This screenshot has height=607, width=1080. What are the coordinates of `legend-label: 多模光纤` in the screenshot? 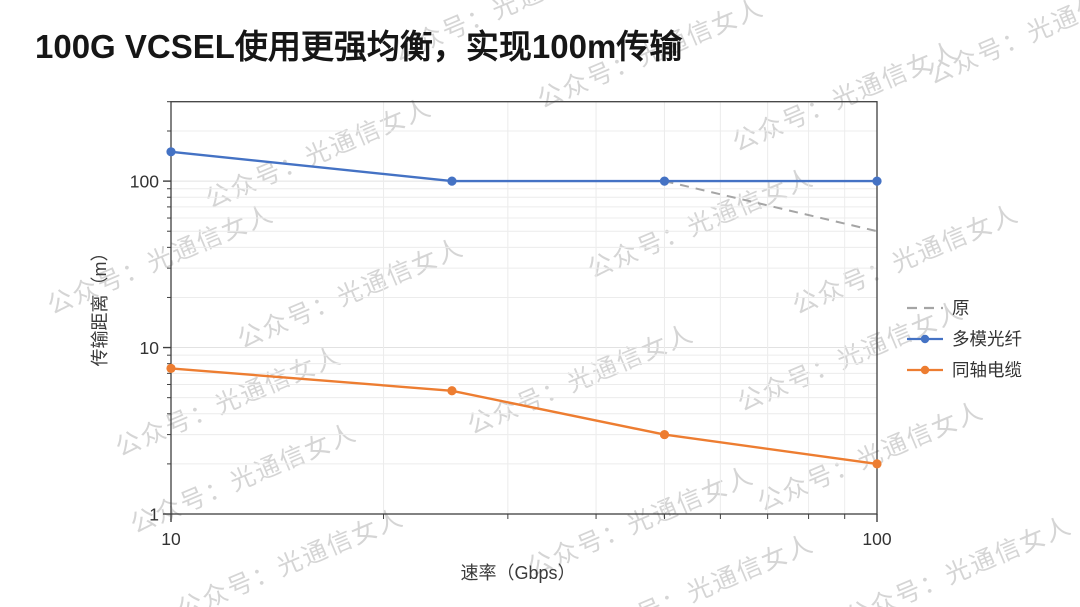 It's located at (987, 339).